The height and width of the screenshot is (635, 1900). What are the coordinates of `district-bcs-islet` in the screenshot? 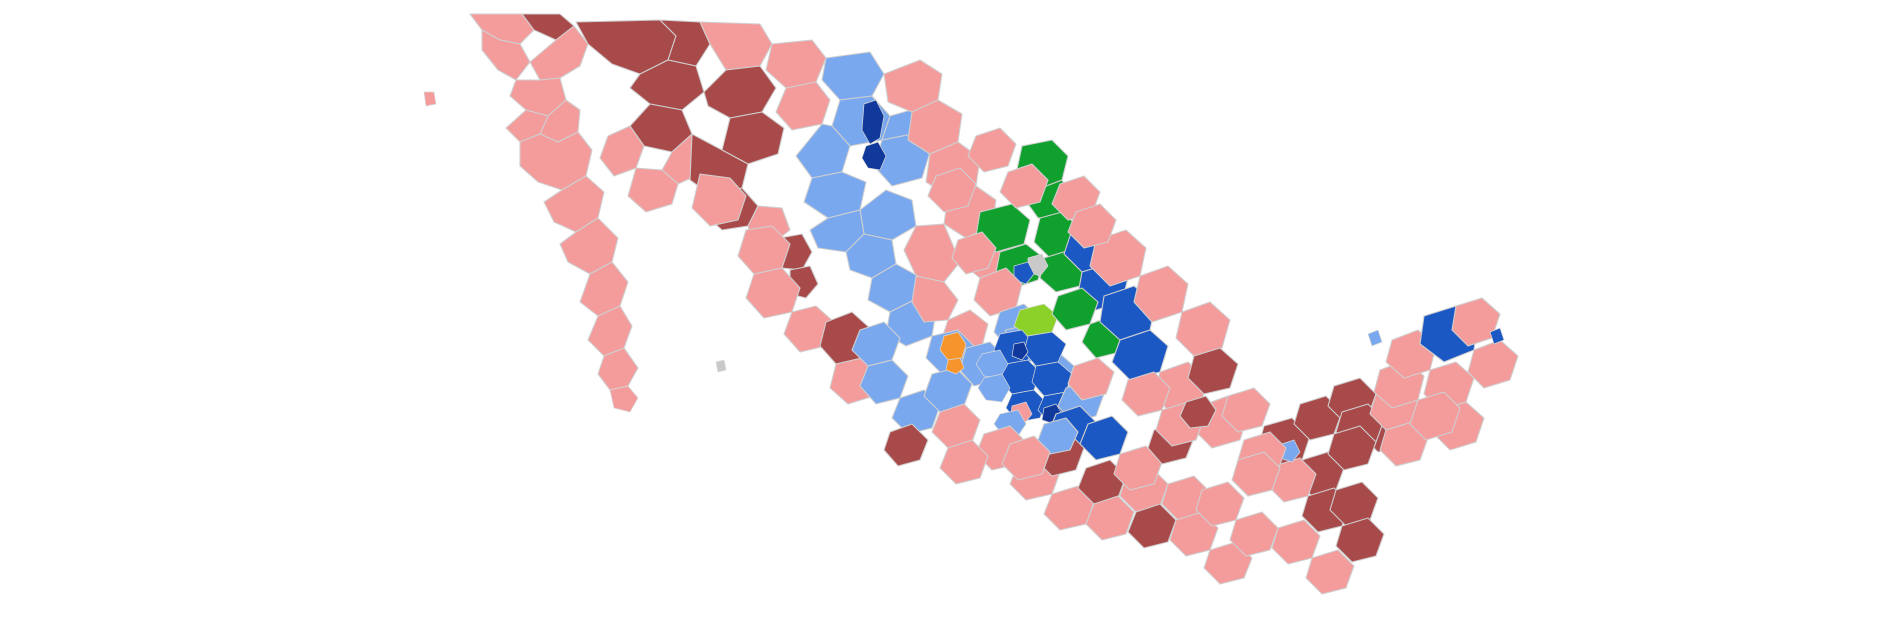 It's located at (430, 99).